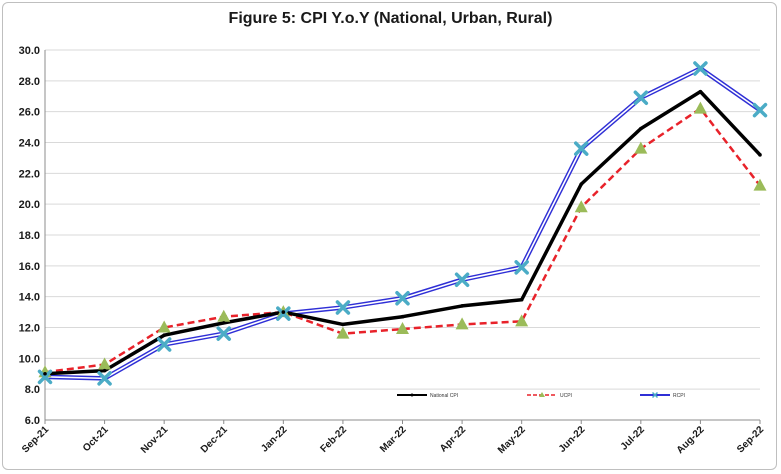 The image size is (781, 474). What do you see at coordinates (512, 440) in the screenshot?
I see `x-tick-label: May-22` at bounding box center [512, 440].